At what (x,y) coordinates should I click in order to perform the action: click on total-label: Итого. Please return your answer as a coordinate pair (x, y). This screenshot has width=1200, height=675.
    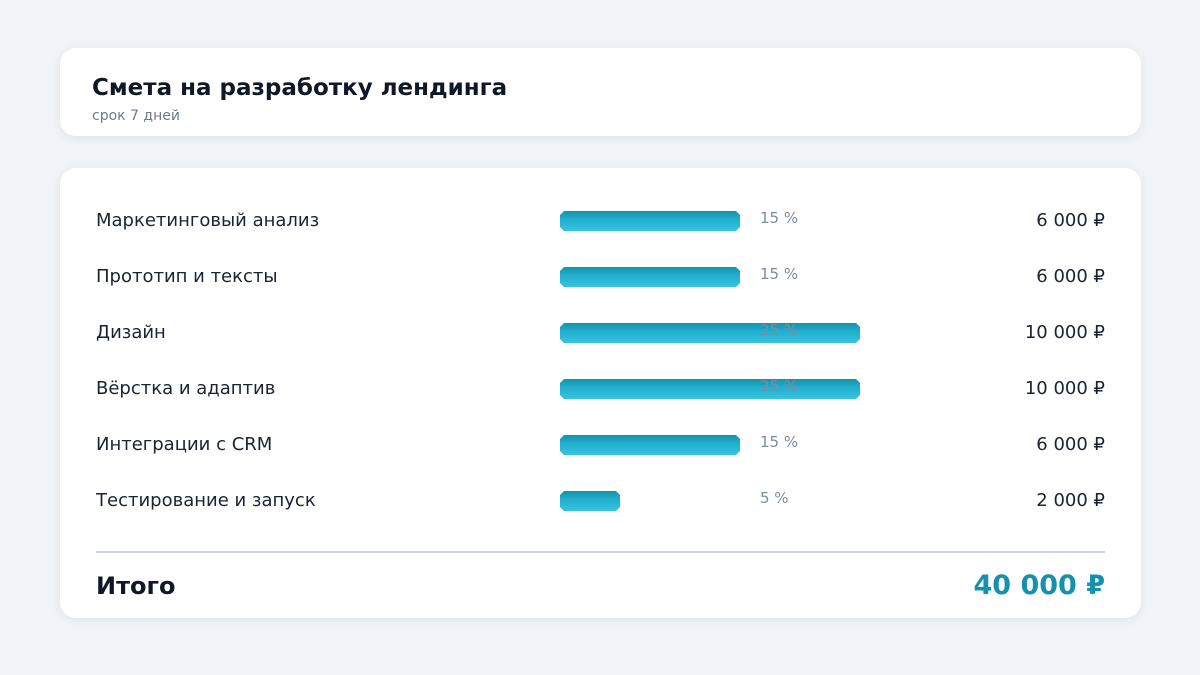
    Looking at the image, I should click on (136, 586).